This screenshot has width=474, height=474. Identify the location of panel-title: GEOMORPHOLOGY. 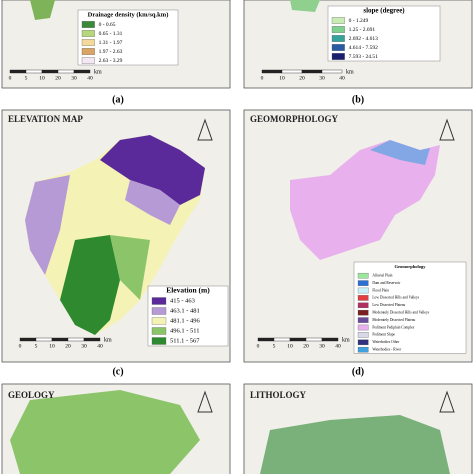
(294, 119).